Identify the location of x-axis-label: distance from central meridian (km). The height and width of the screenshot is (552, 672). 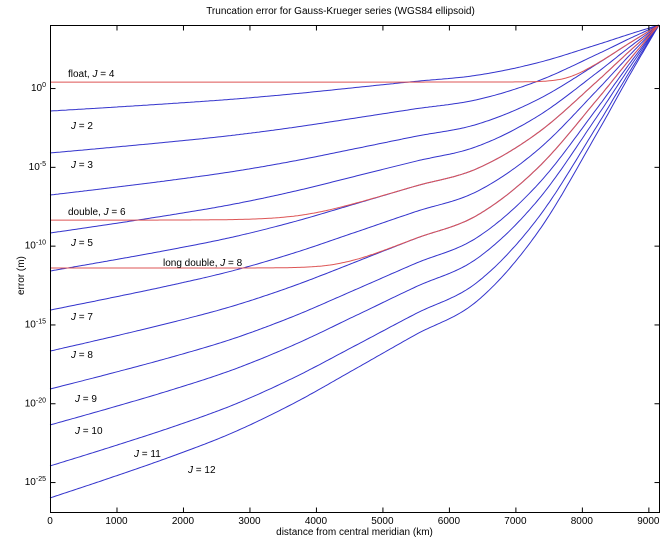
(354, 532).